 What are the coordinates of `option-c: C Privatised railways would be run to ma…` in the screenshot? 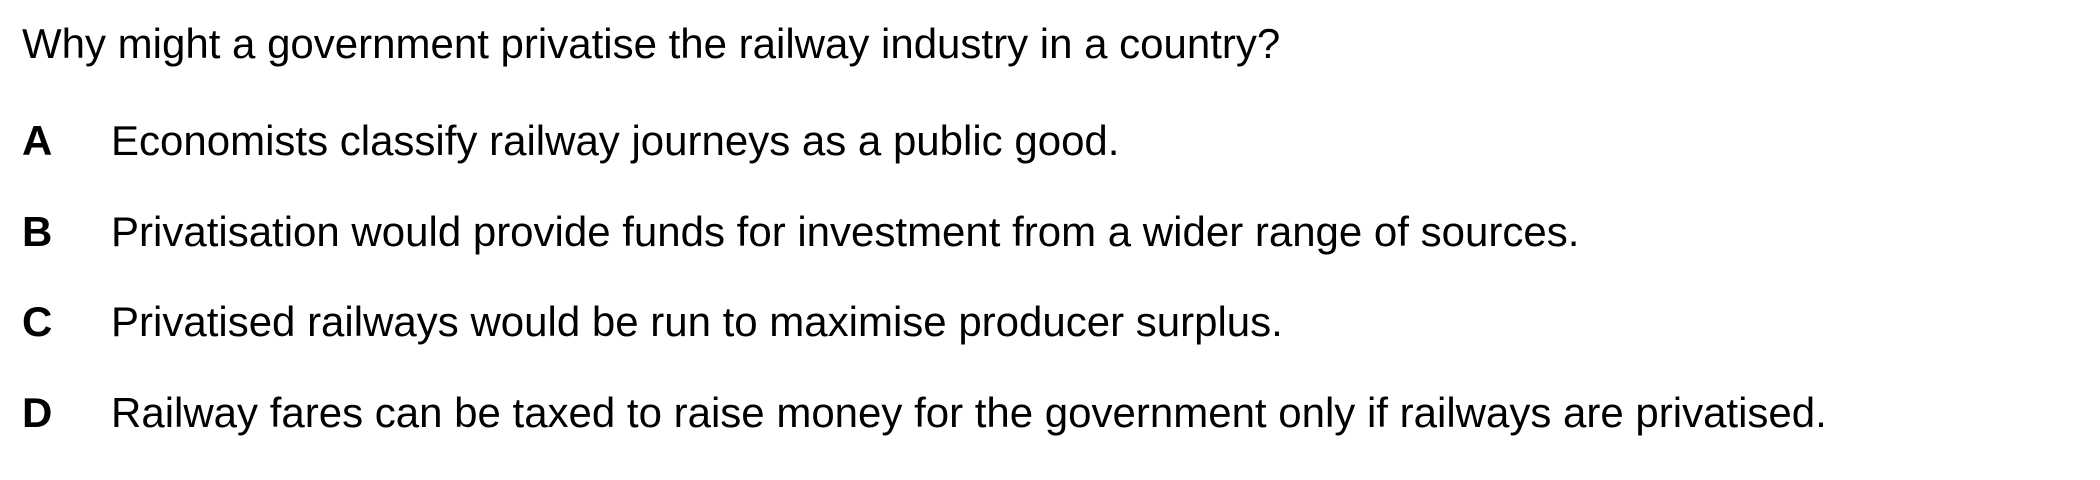 It's located at (652, 322).